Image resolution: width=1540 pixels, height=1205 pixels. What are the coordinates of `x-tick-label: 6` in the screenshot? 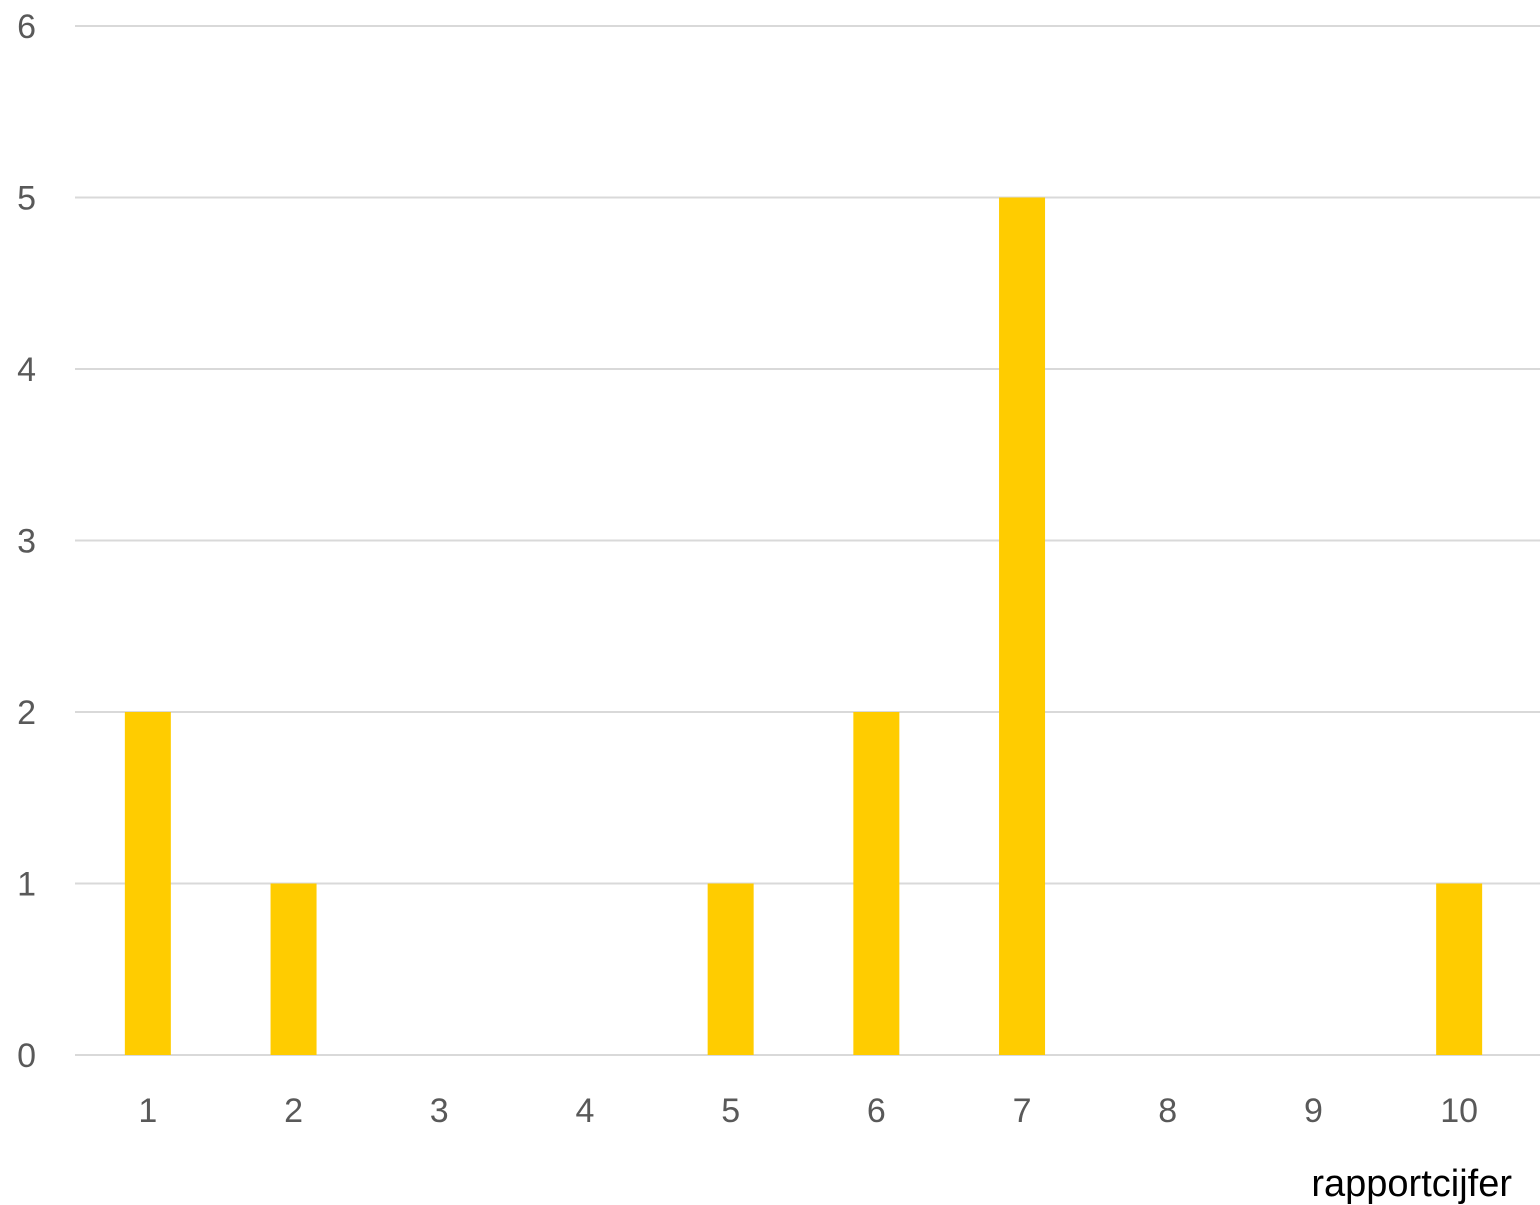 It's located at (876, 1111).